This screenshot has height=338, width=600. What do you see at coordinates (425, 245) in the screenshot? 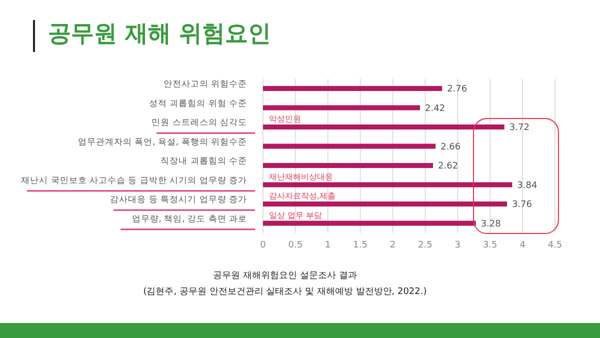
I see `x-tick-label: 2.5` at bounding box center [425, 245].